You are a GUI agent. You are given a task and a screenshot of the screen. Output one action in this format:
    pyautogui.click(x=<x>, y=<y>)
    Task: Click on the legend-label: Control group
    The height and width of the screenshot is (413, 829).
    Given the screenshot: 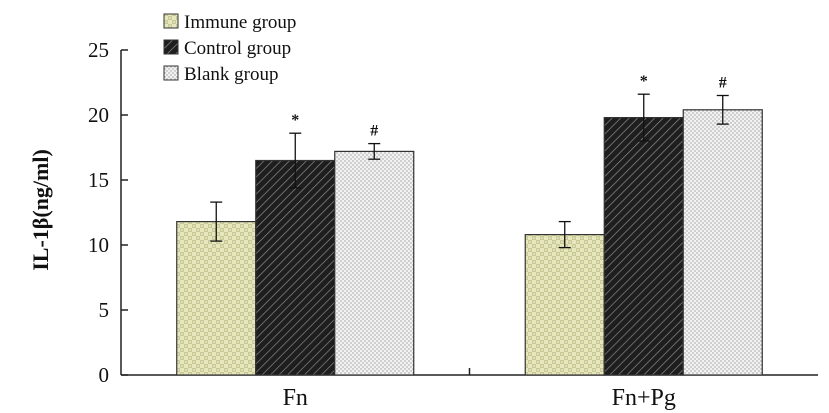 What is the action you would take?
    pyautogui.click(x=237, y=48)
    